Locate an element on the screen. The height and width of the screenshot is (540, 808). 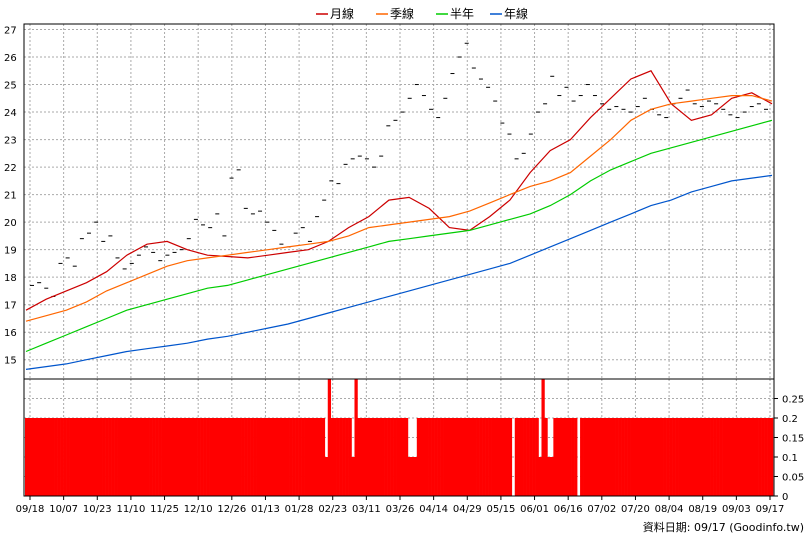
volume-y-axis: 0 0.05 0.1 0.15 0.2 0.25 is located at coordinates (789, 449).